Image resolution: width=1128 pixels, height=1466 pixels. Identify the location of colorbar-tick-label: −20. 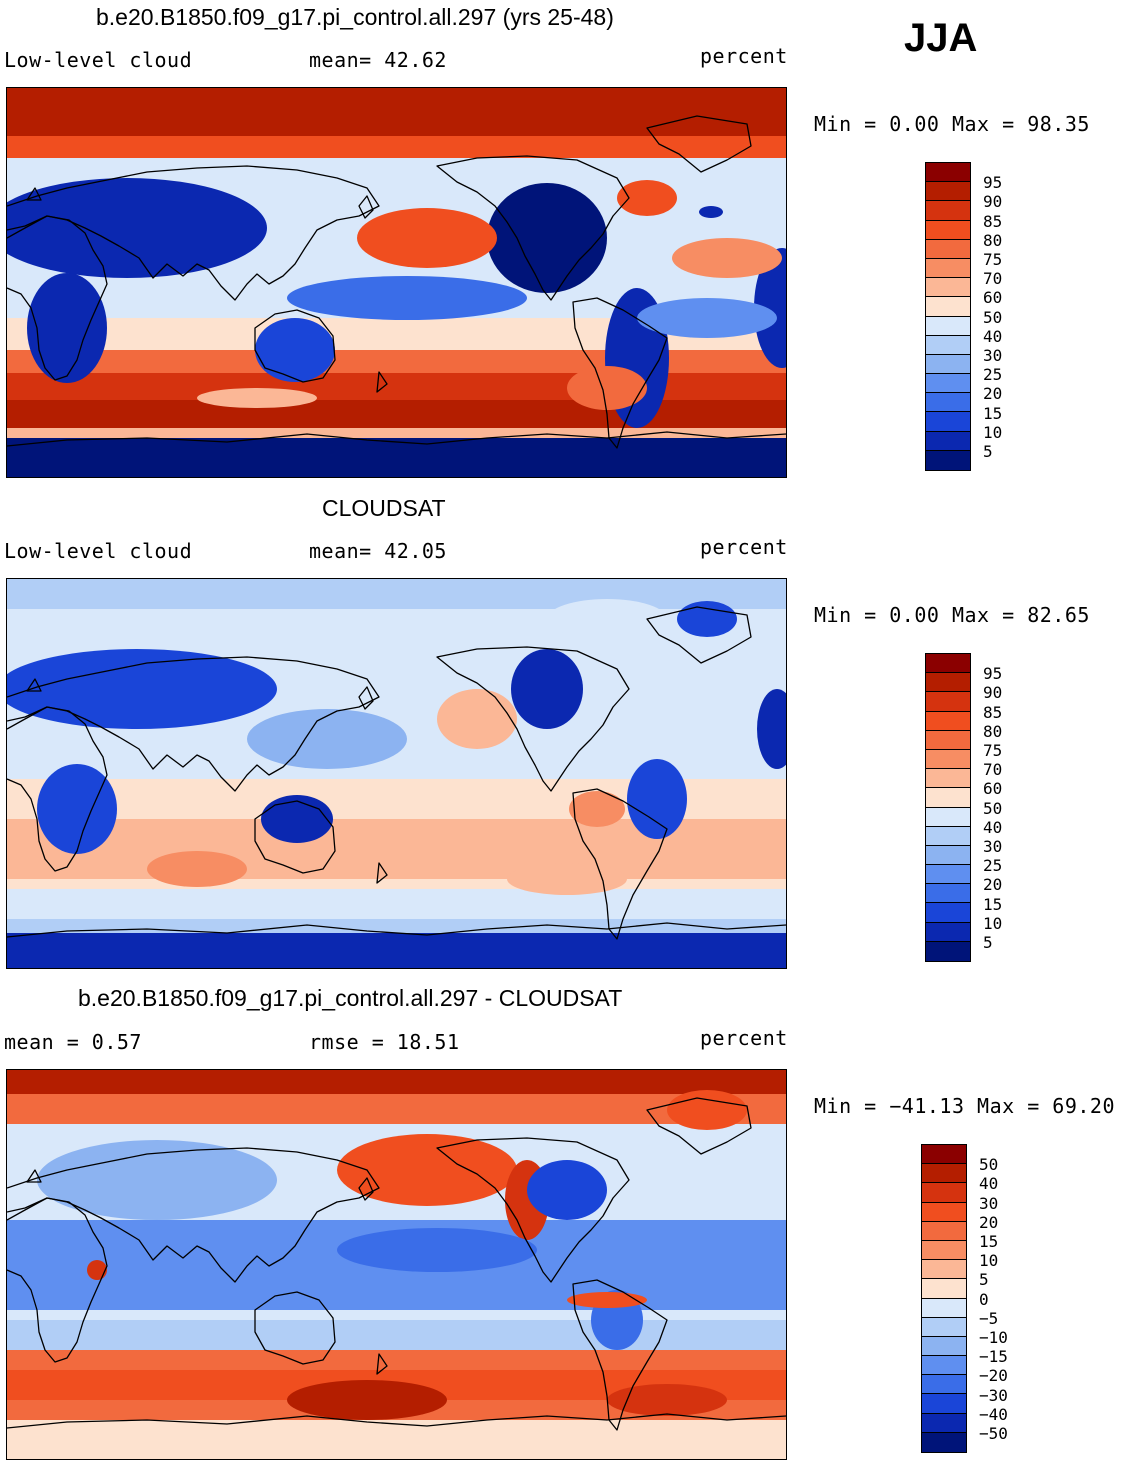
(993, 1376).